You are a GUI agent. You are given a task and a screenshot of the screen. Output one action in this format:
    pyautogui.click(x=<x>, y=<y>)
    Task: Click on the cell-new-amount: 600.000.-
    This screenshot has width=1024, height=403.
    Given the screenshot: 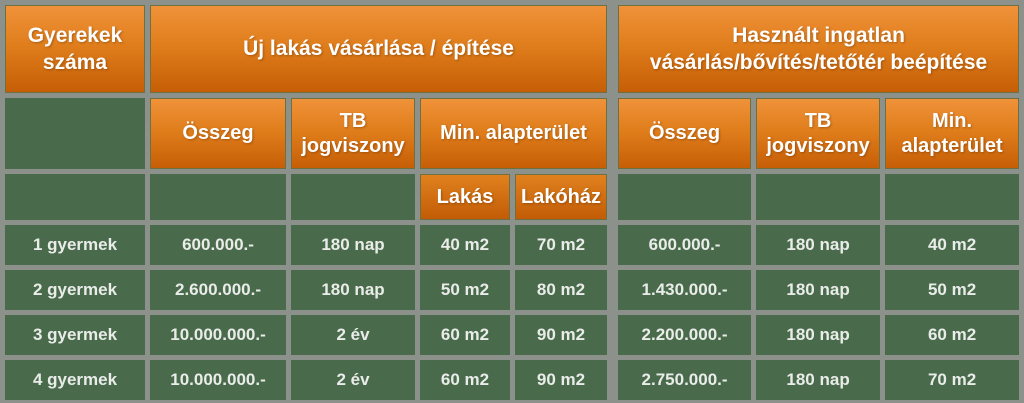 What is the action you would take?
    pyautogui.click(x=218, y=245)
    